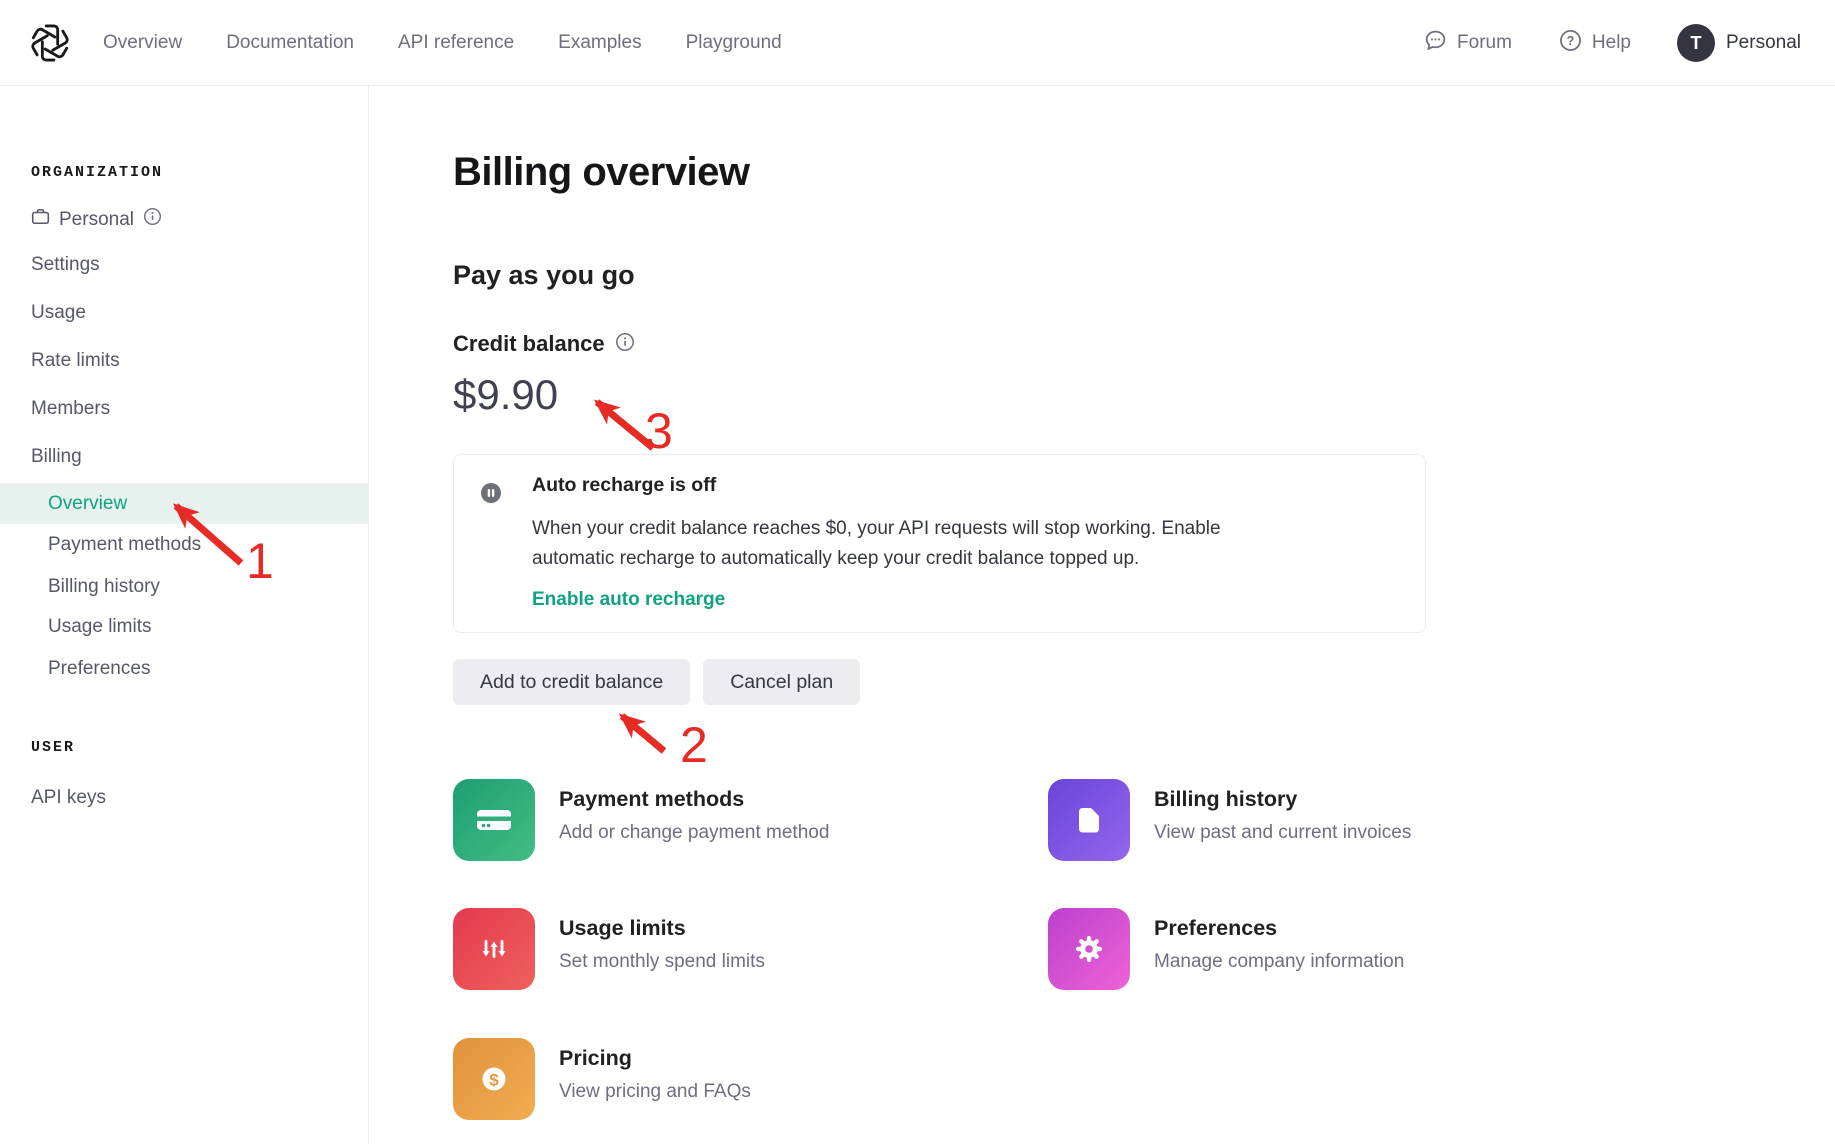 The height and width of the screenshot is (1144, 1835). Describe the element at coordinates (104, 586) in the screenshot. I see `sidebar-item-billing-history: Billing history` at that location.